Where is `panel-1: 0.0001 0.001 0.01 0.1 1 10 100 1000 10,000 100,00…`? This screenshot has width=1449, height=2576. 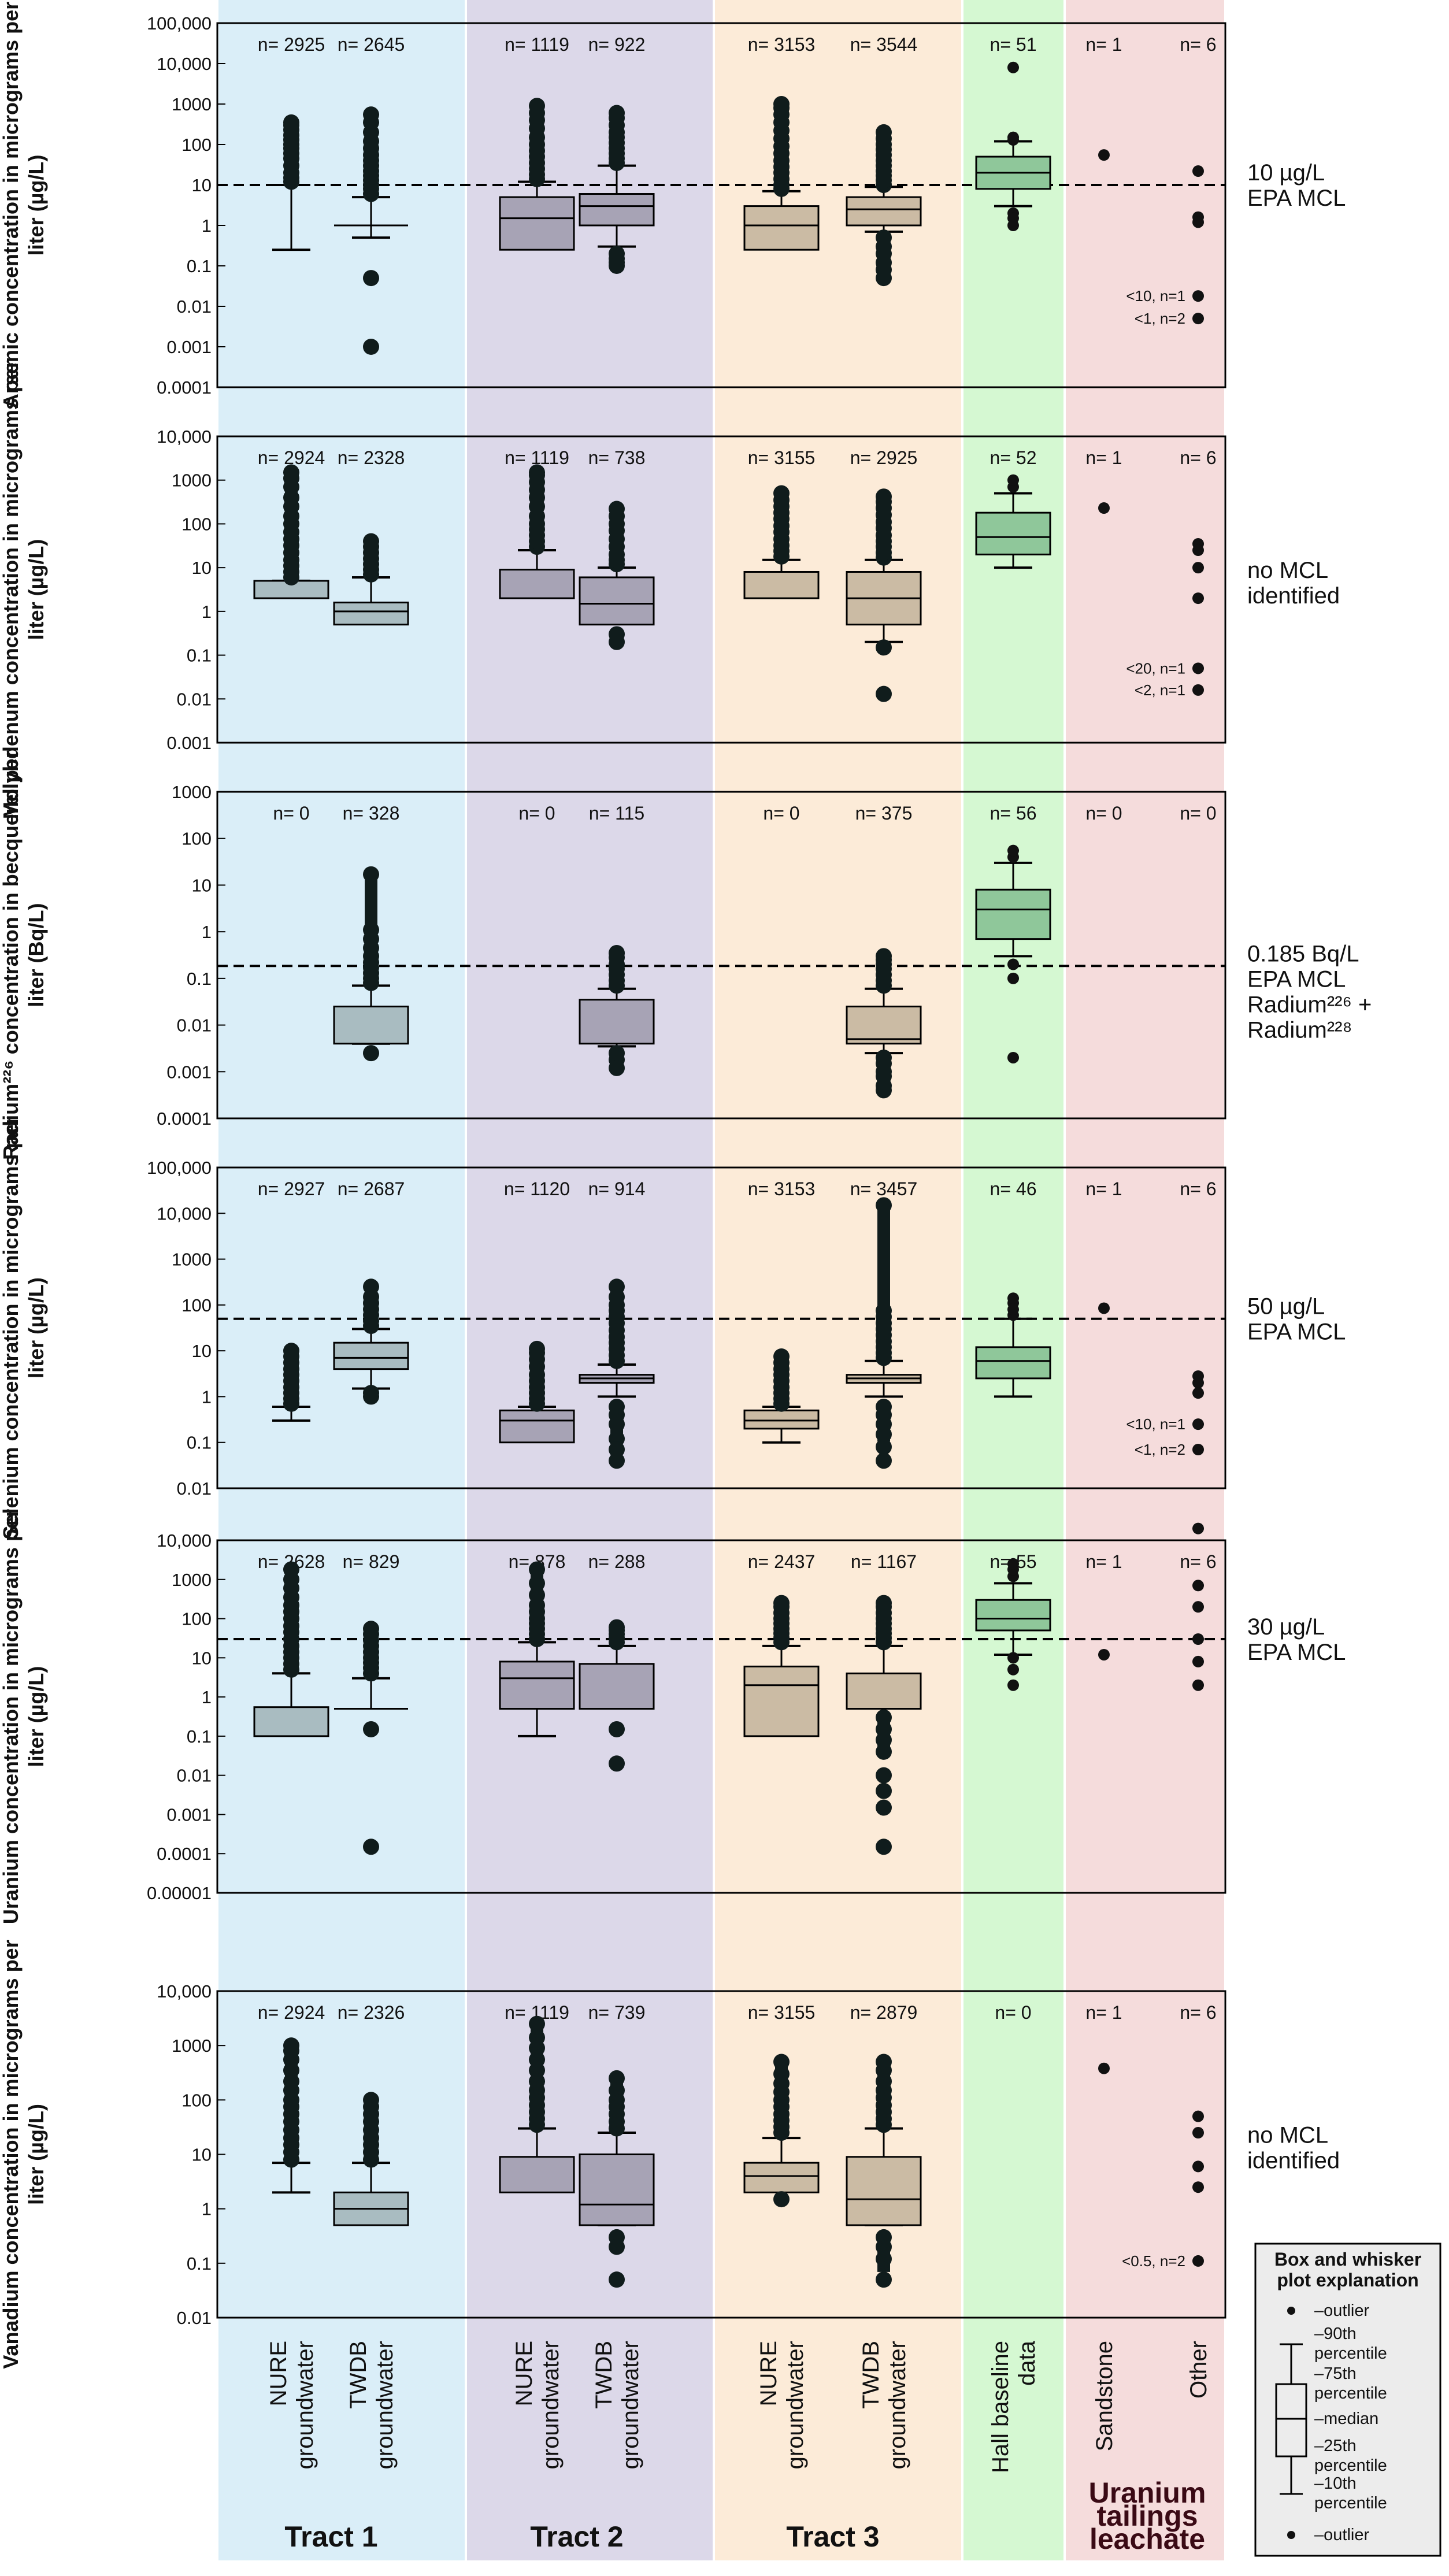
panel-1: 0.0001 0.001 0.01 0.1 1 10 100 1000 10,000 100,00… is located at coordinates (673, 206).